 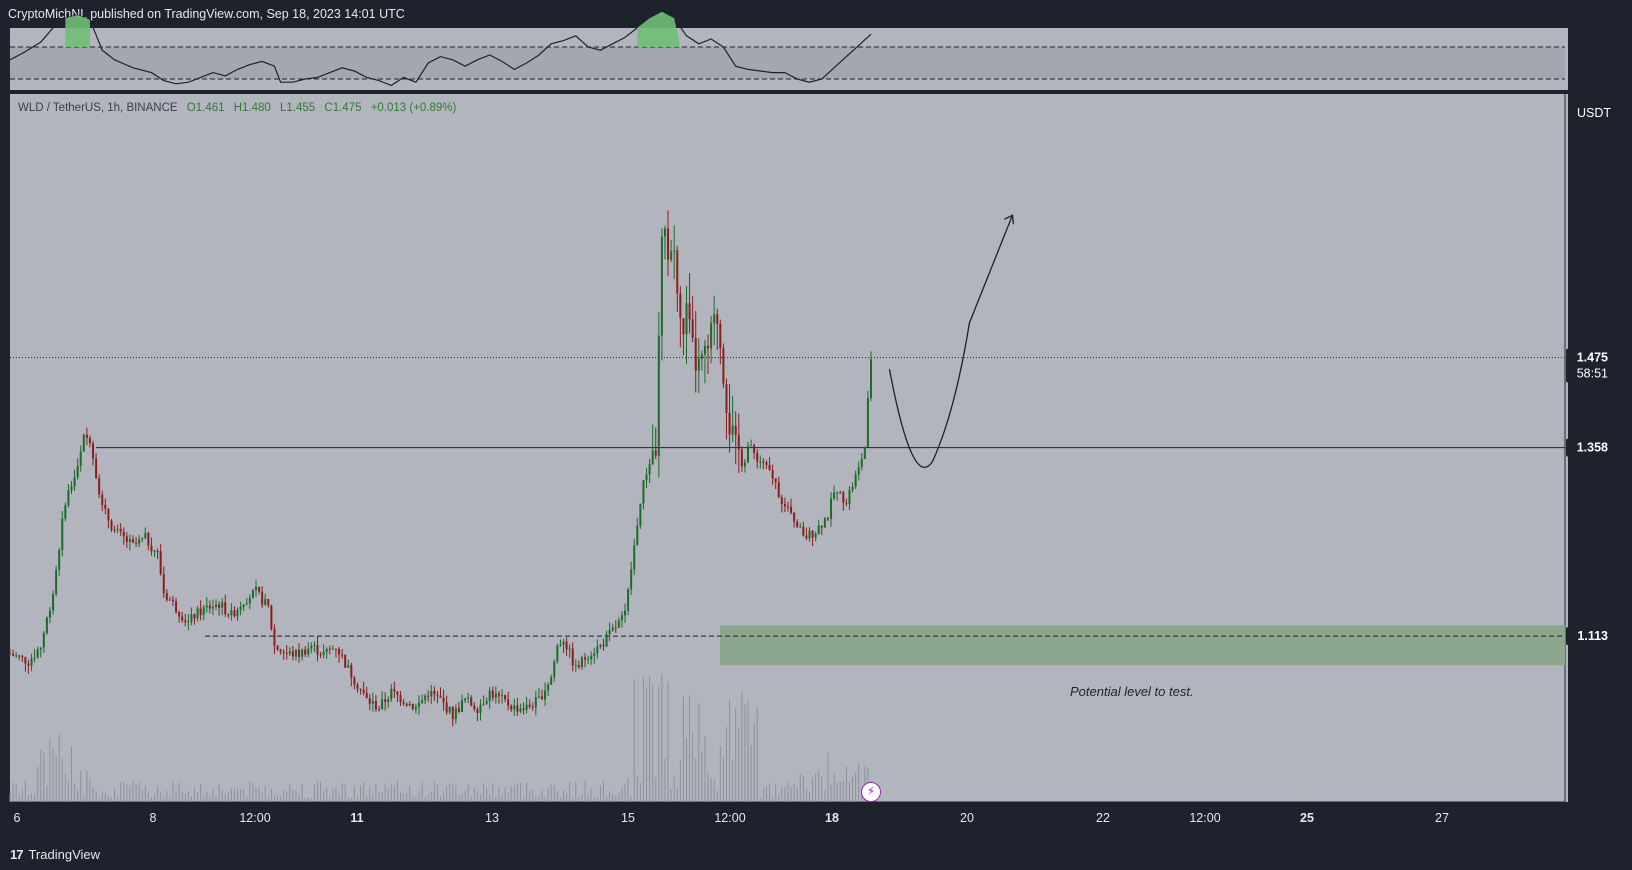 What do you see at coordinates (816, 855) in the screenshot?
I see `footer-bar: 17 TradingView` at bounding box center [816, 855].